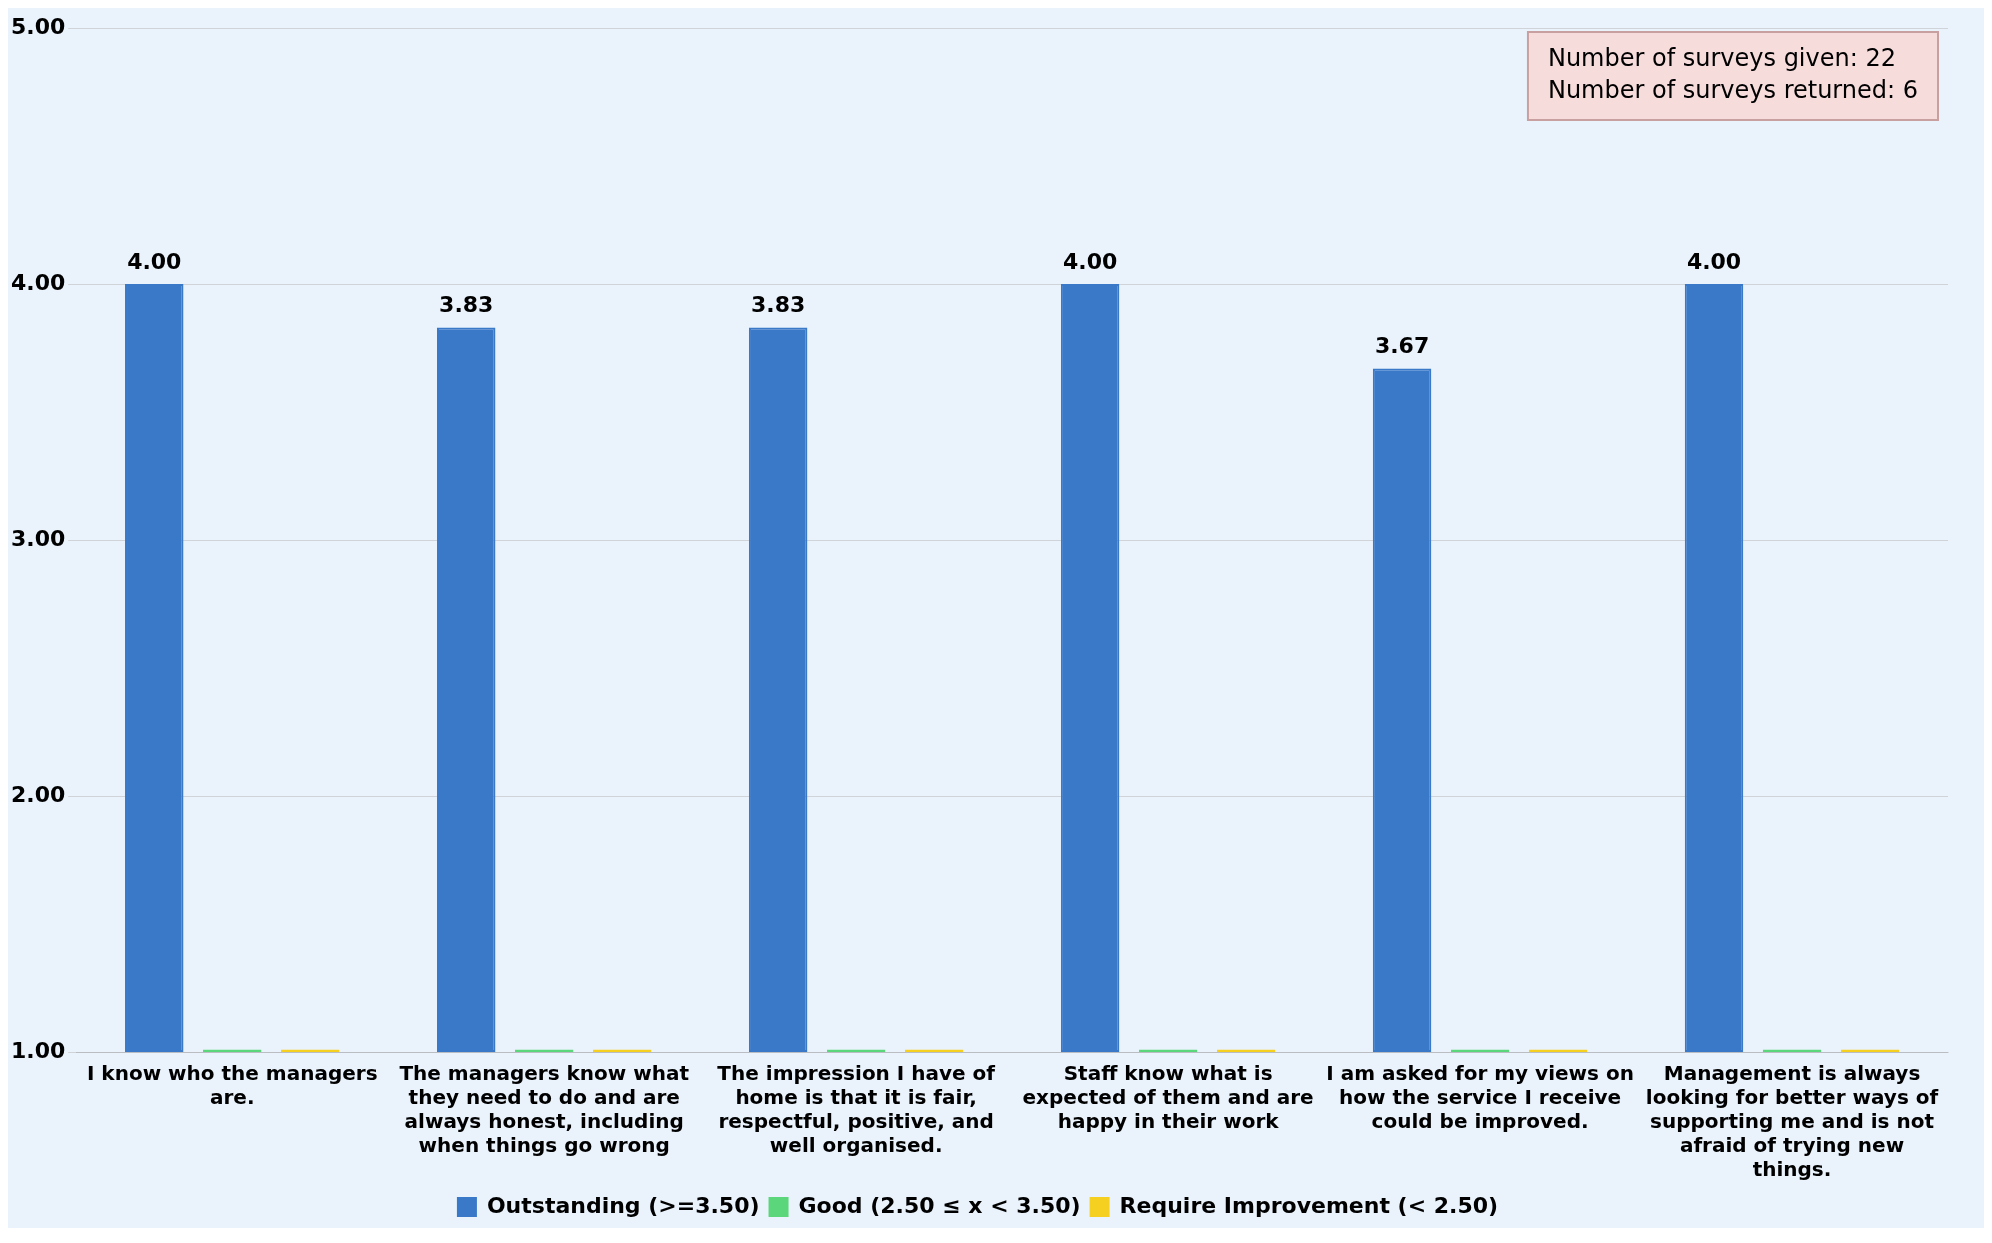 The image size is (1992, 1243). I want to click on x-tick-label: I am asked for my views on how the service I receive could be improved., so click(1480, 1097).